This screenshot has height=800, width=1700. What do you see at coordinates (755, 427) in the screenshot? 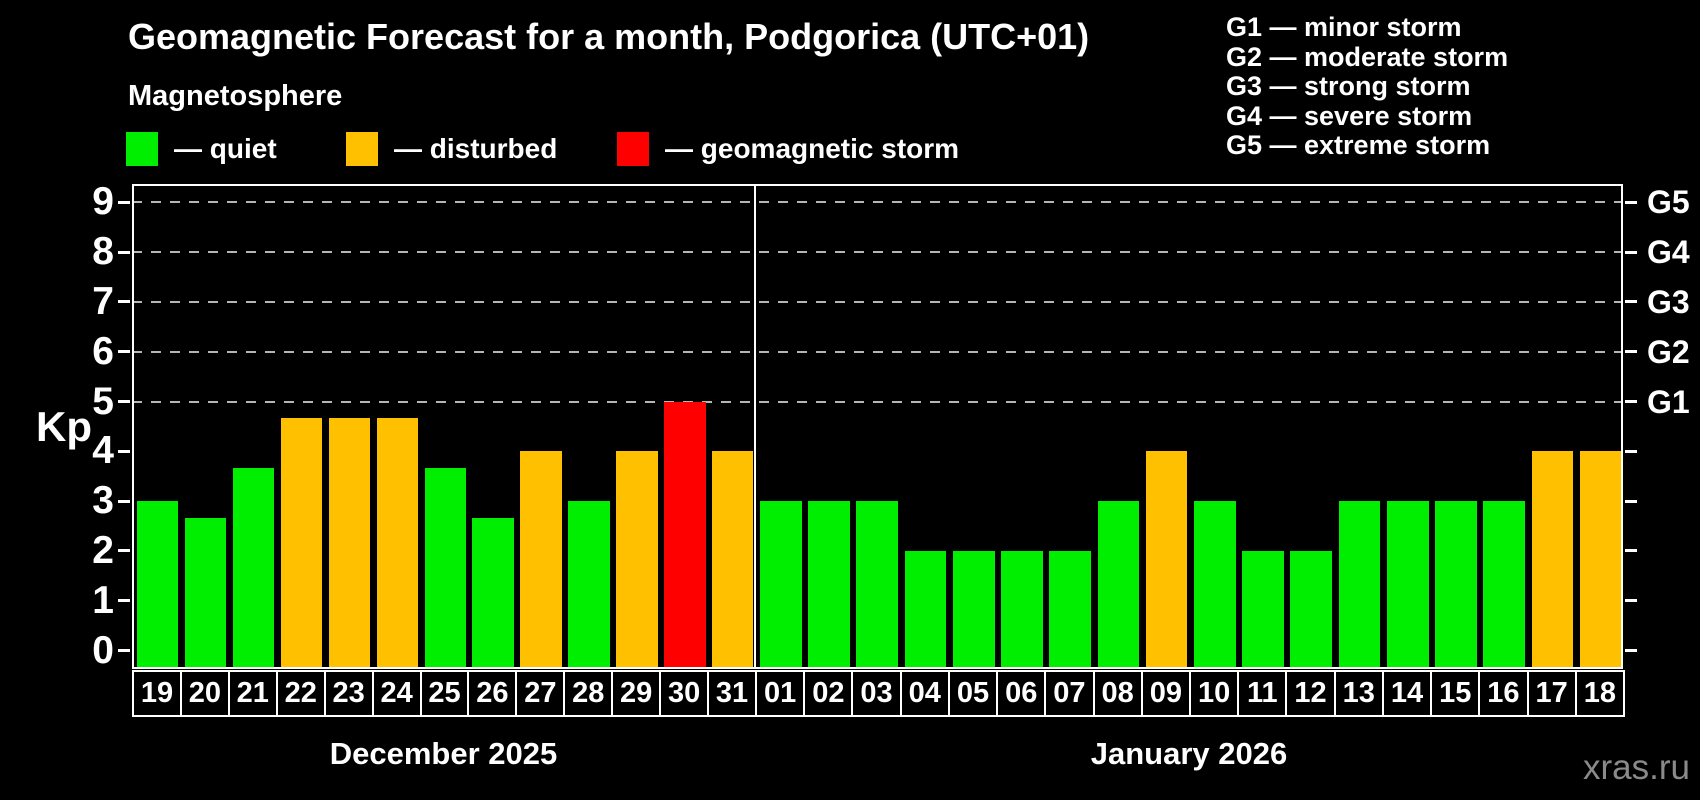
I see `month-separator` at bounding box center [755, 427].